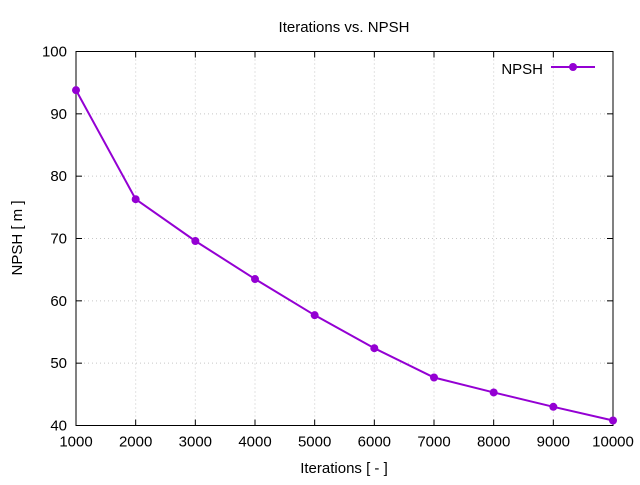  Describe the element at coordinates (548, 69) in the screenshot. I see `legend: NPSH` at that location.